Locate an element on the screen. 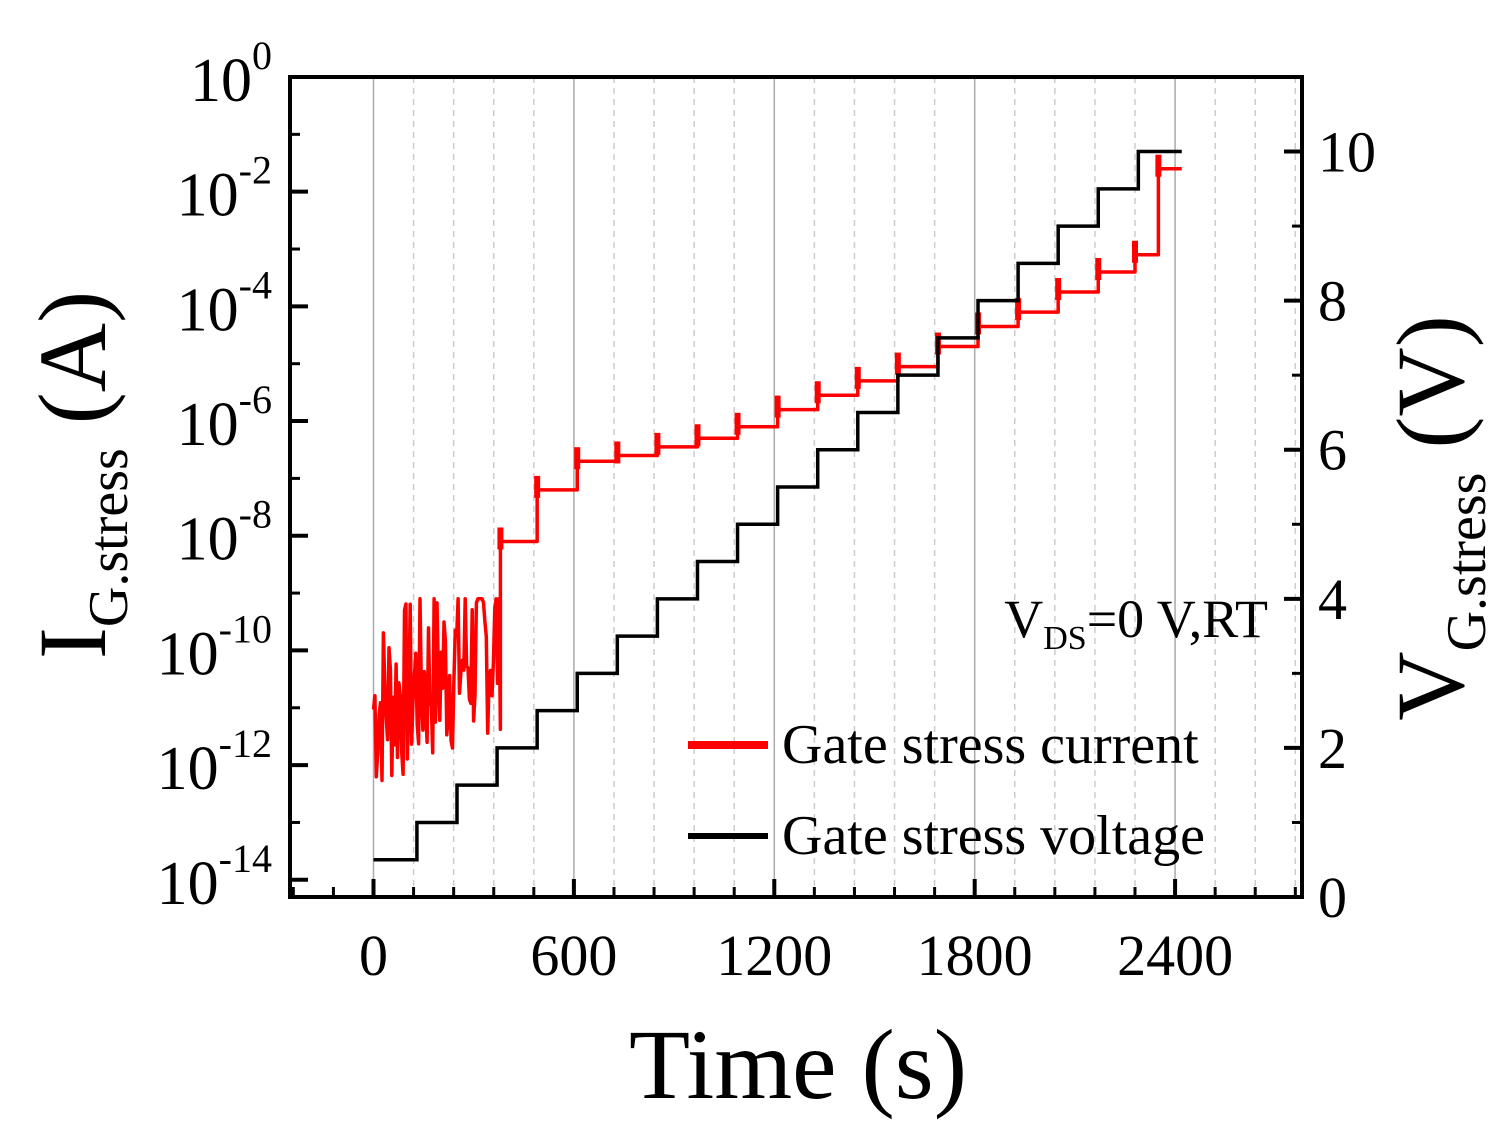  x-tick-label: 1800 is located at coordinates (975, 955).